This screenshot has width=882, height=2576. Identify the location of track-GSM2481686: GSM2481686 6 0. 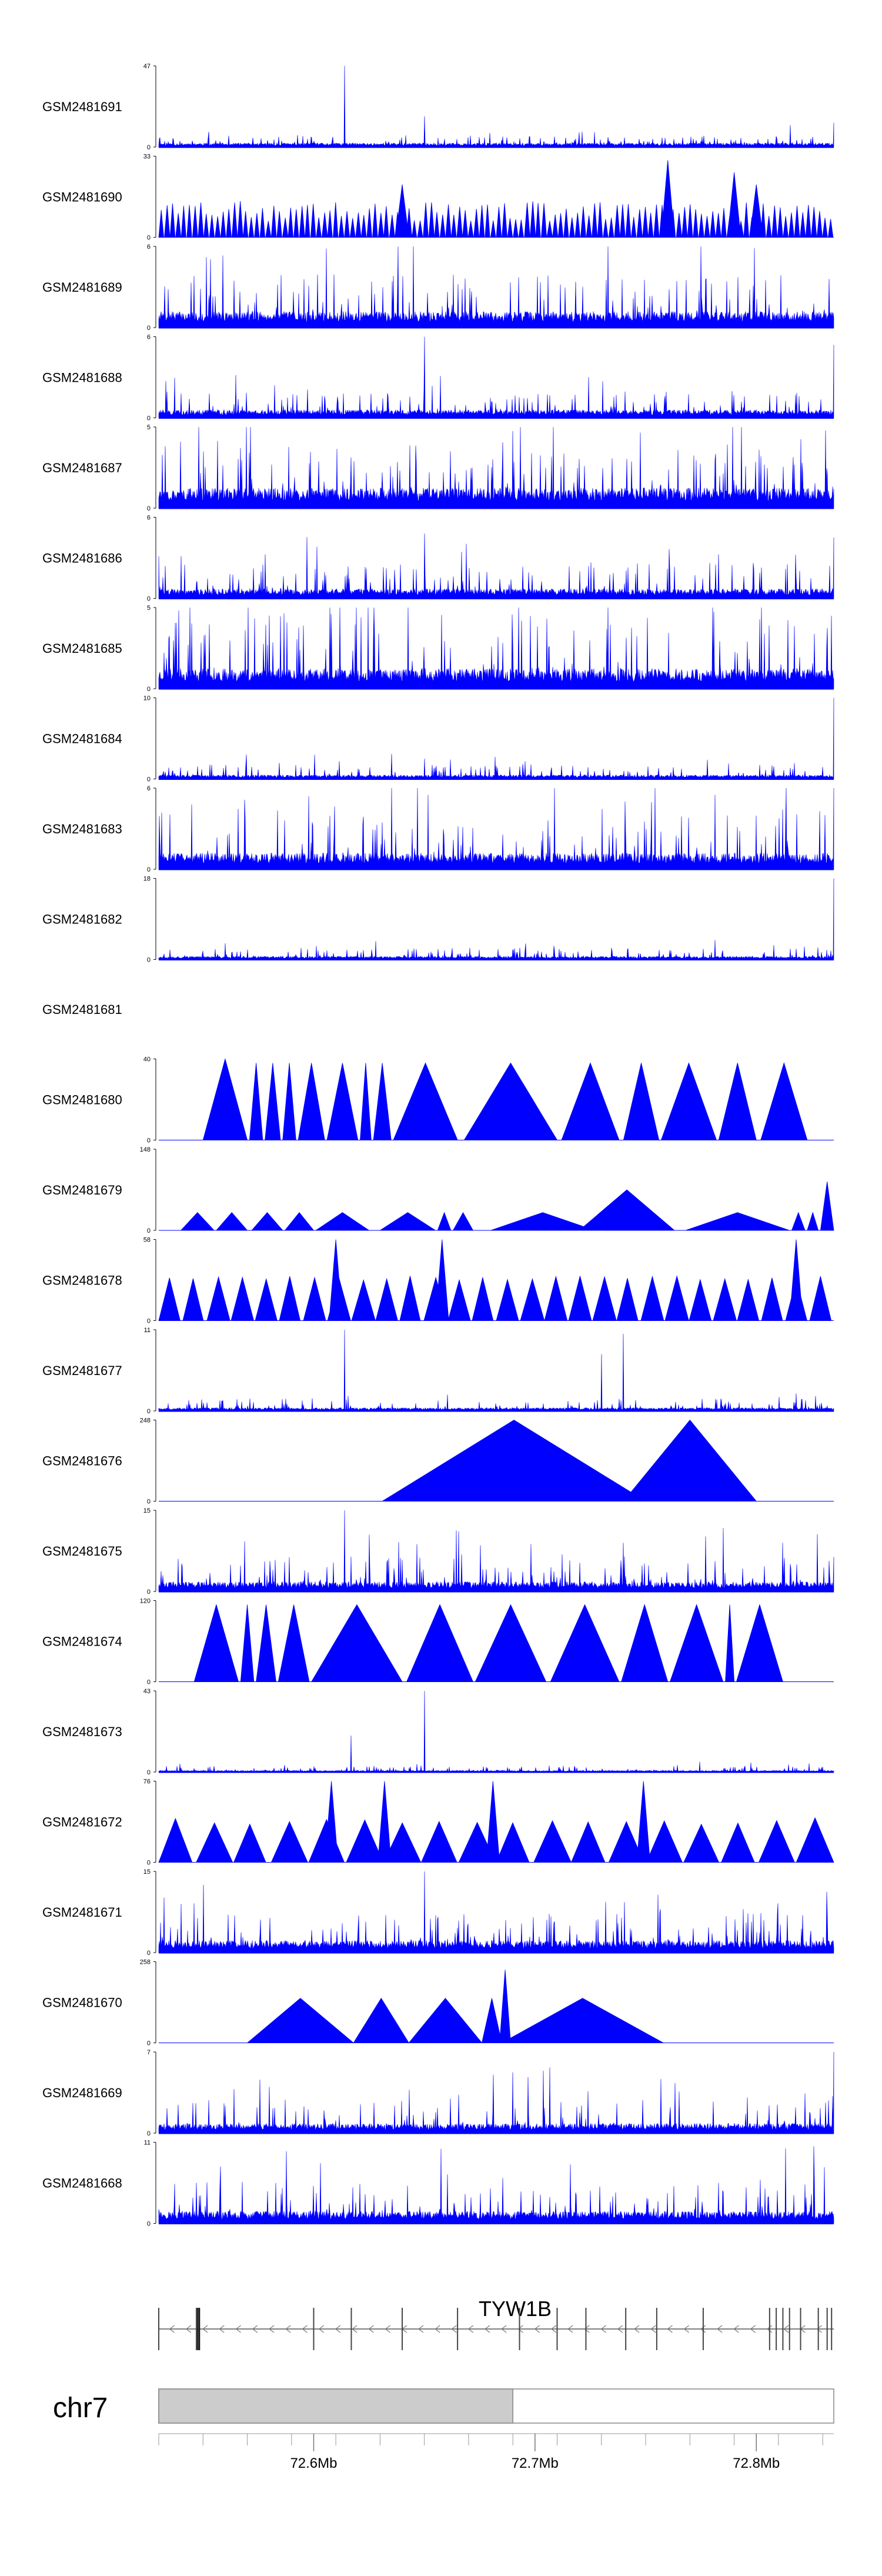
(438, 559).